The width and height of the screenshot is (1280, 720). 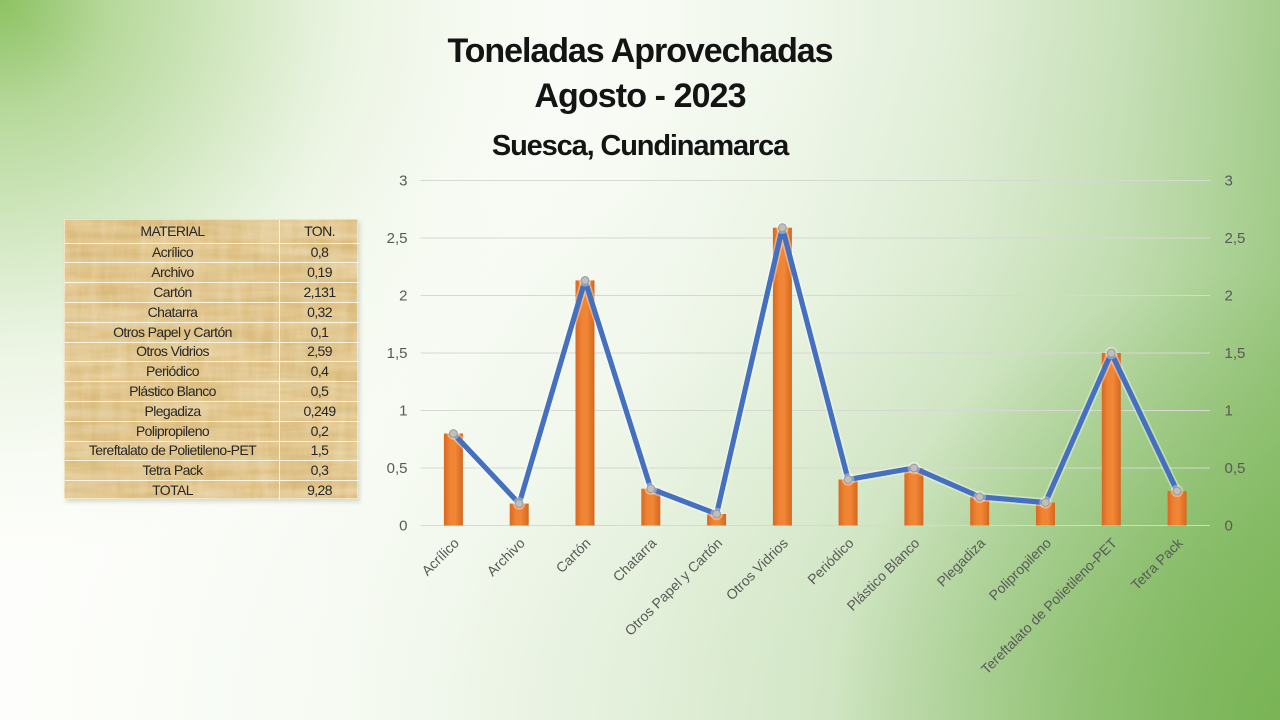 What do you see at coordinates (635, 560) in the screenshot?
I see `svg-text: Chatarra` at bounding box center [635, 560].